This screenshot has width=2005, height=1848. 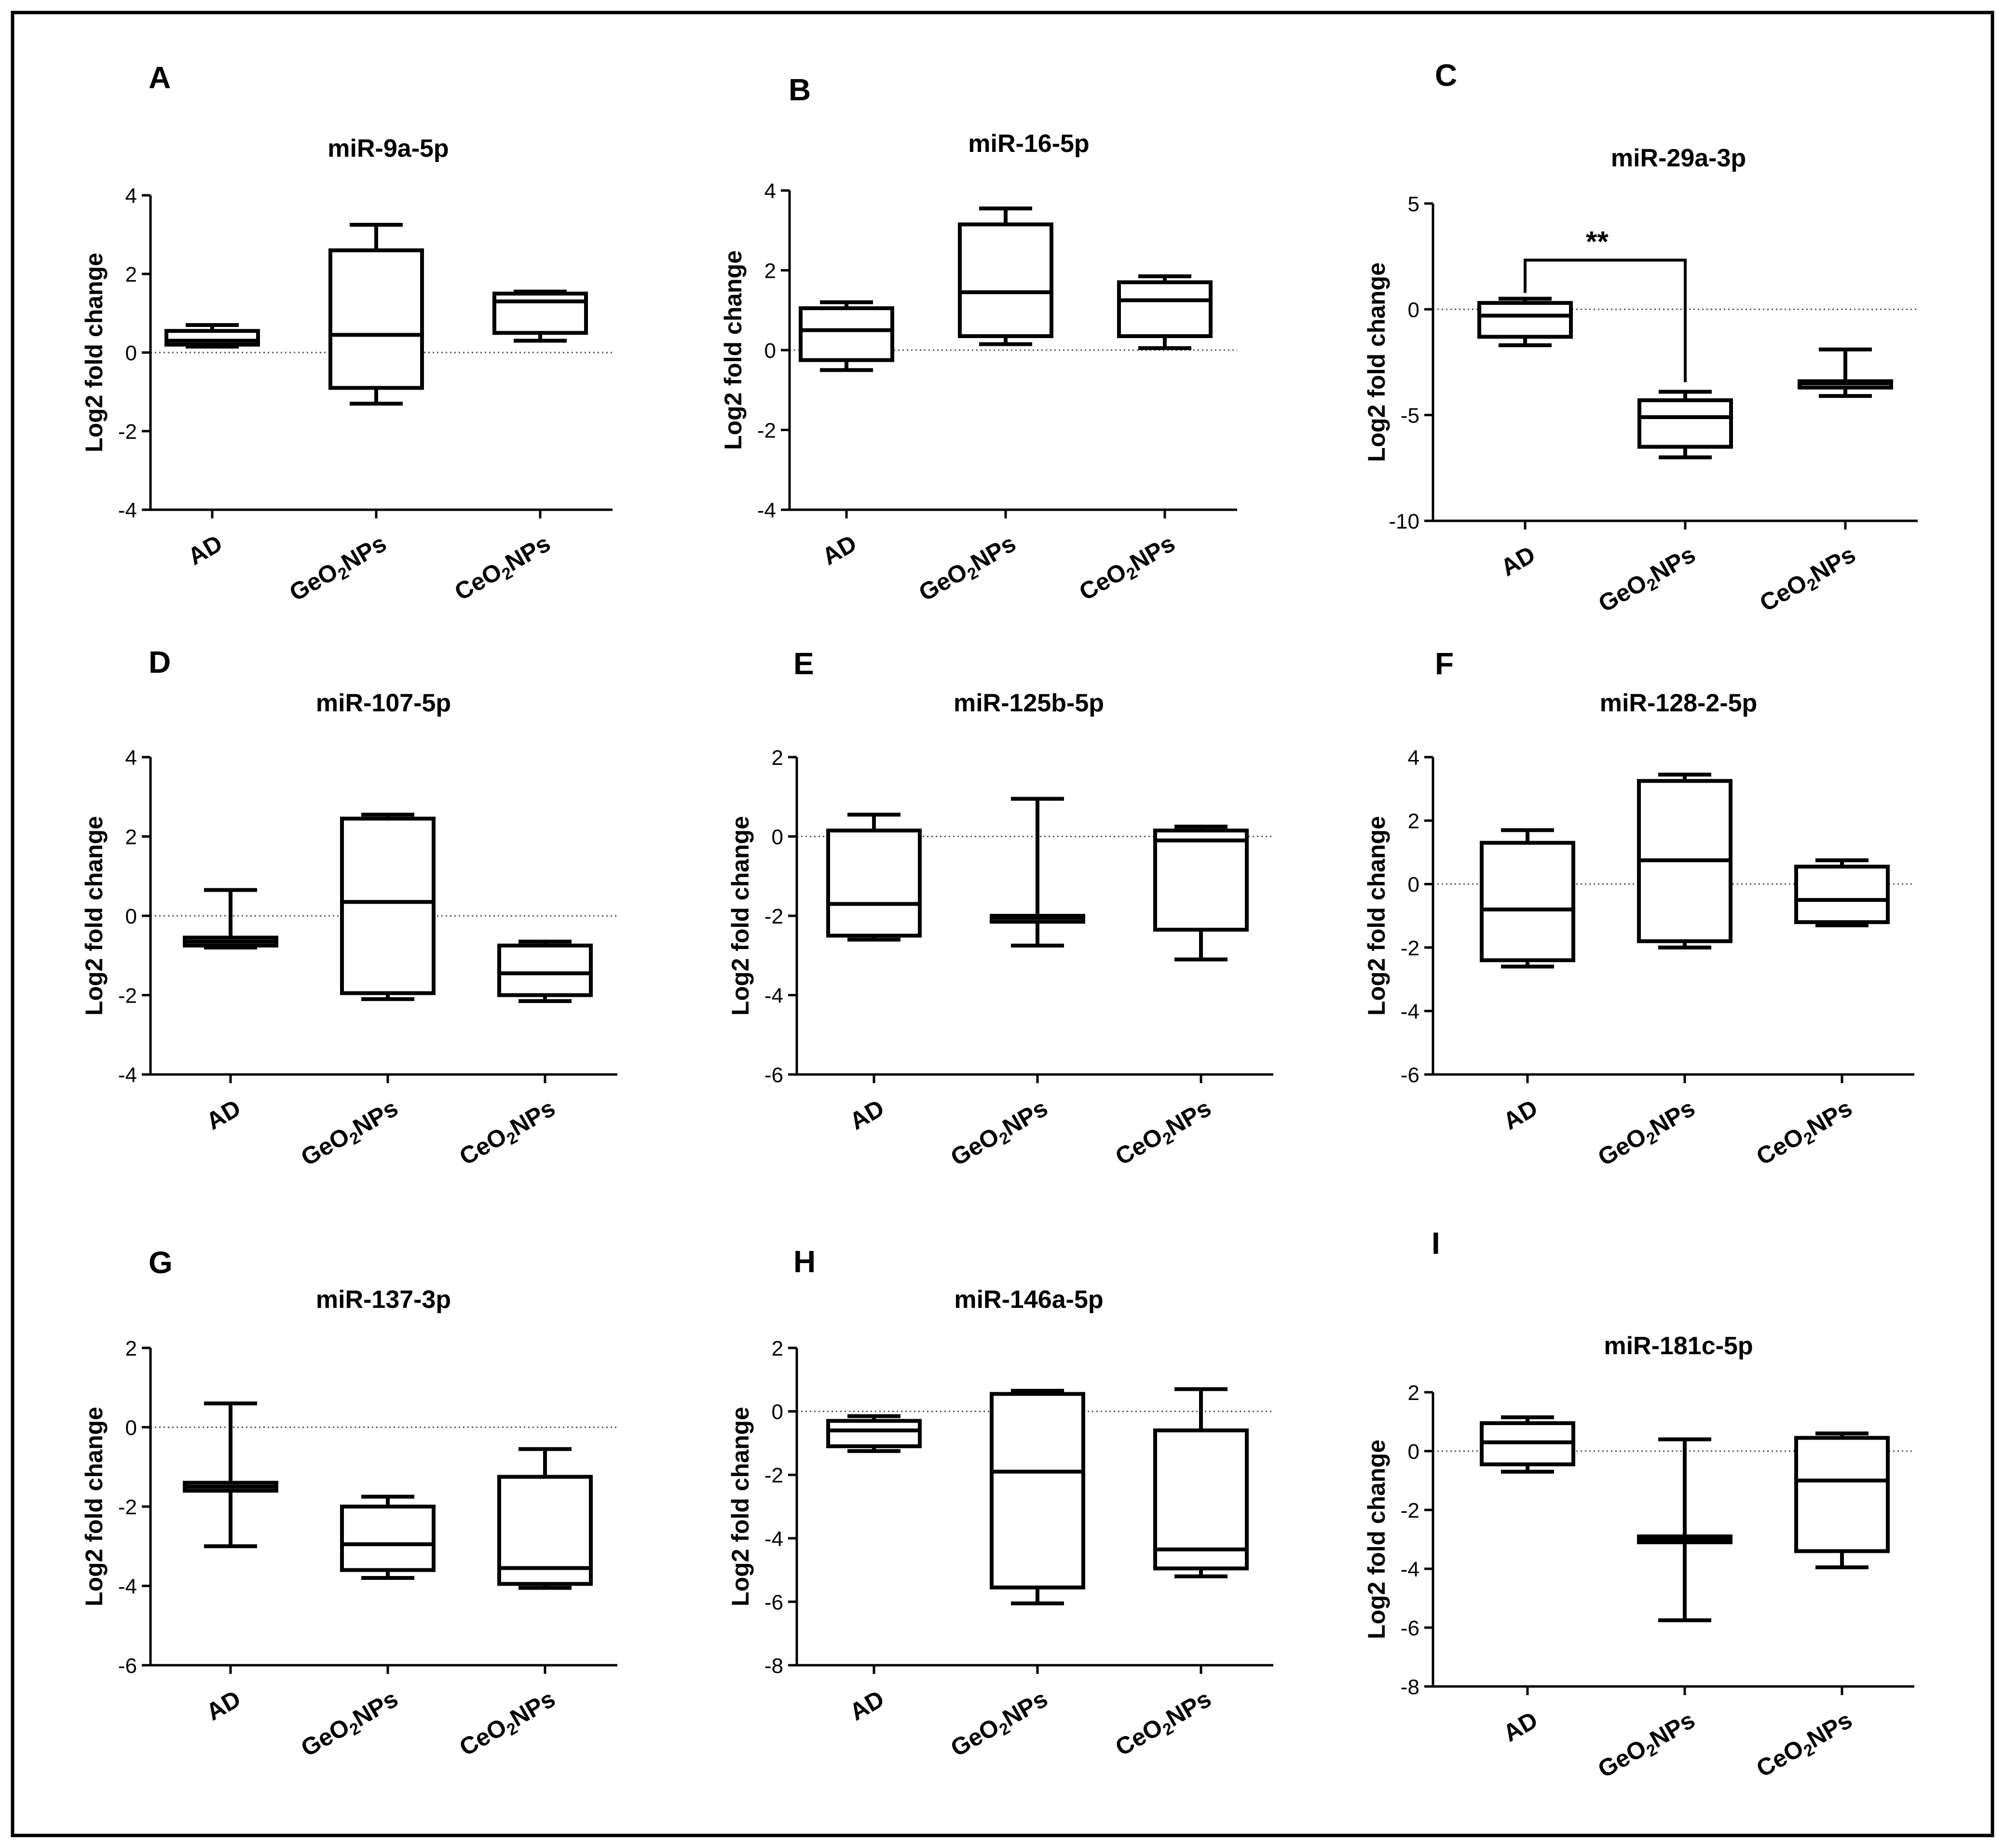 I want to click on panel-letter: F, so click(x=1444, y=663).